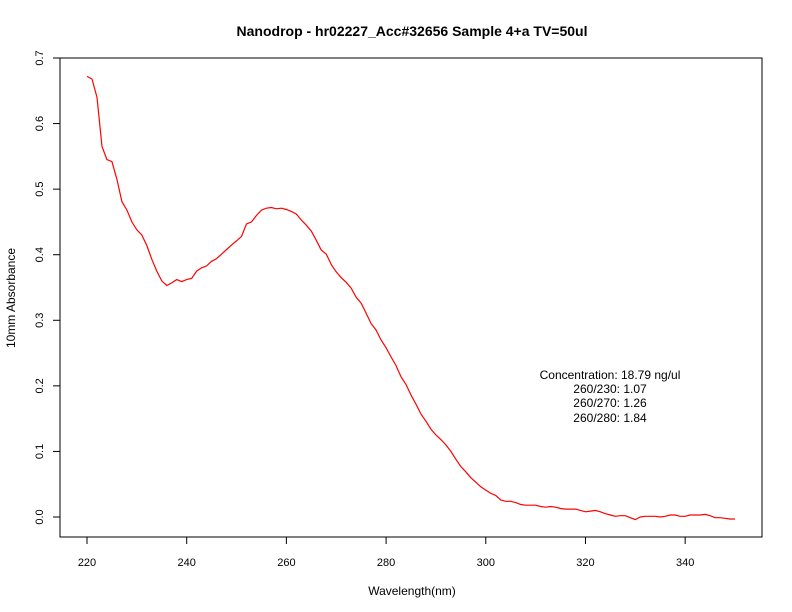 This screenshot has height=612, width=792. What do you see at coordinates (40, 57) in the screenshot?
I see `y-tick-label: 0.7` at bounding box center [40, 57].